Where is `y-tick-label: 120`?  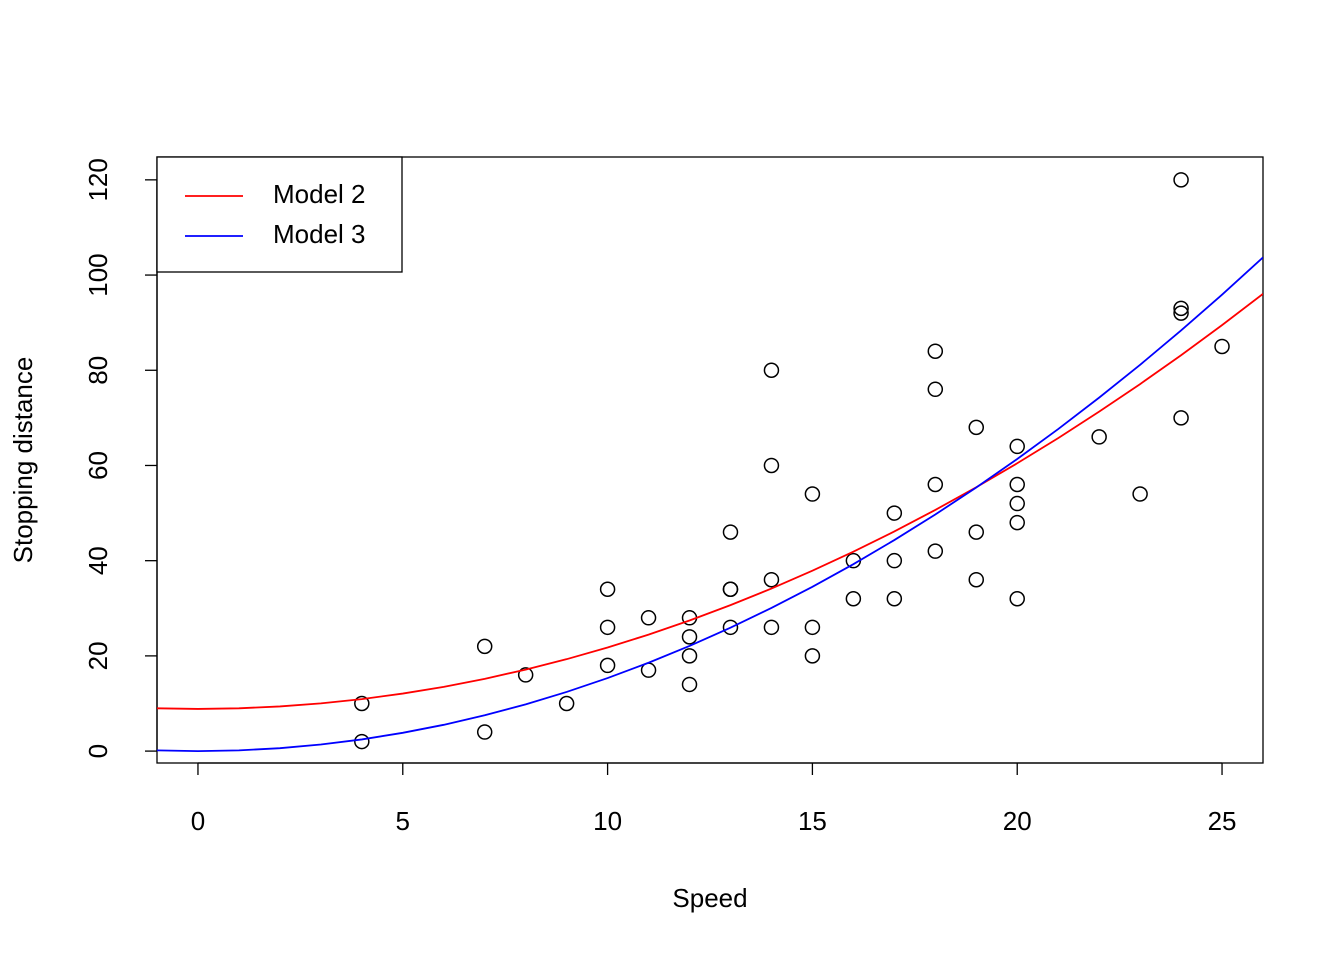 y-tick-label: 120 is located at coordinates (98, 179).